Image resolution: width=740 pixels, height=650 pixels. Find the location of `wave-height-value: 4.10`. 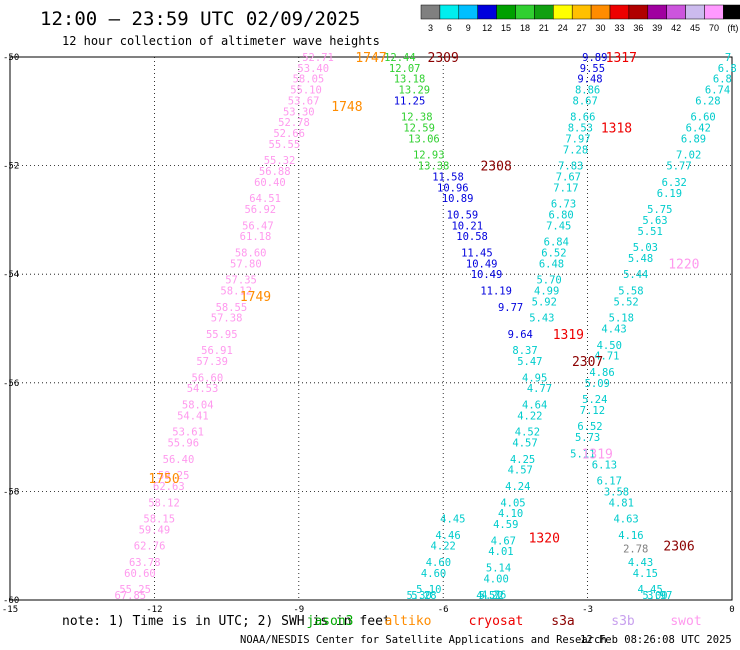

wave-height-value: 4.10 is located at coordinates (510, 514).